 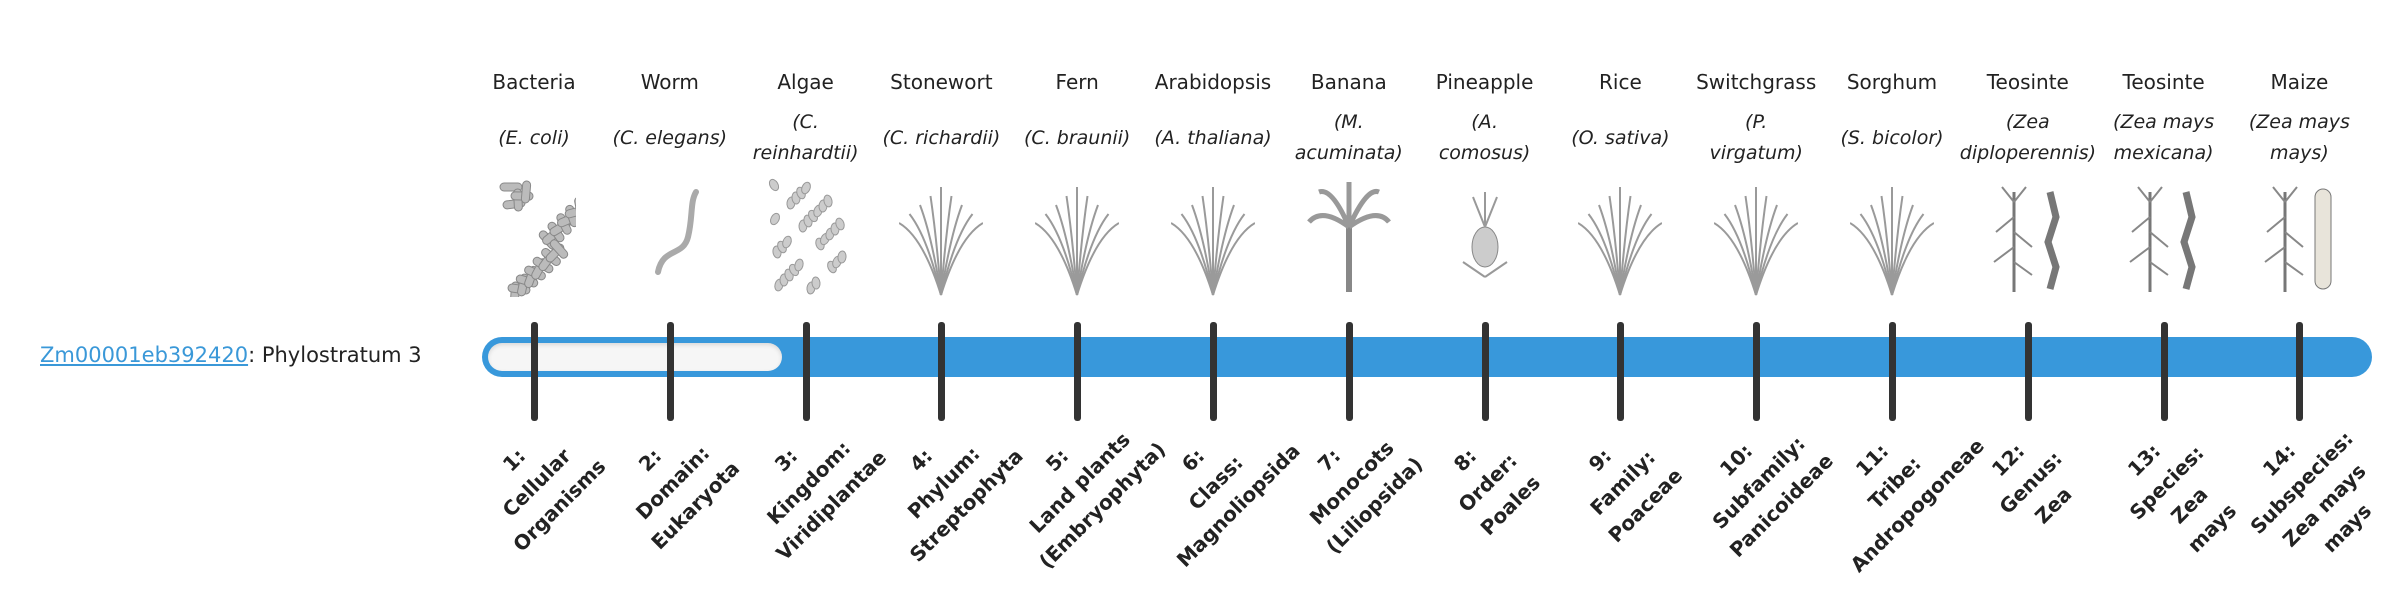 I want to click on species-line: (A. thaliana), so click(x=1213, y=137).